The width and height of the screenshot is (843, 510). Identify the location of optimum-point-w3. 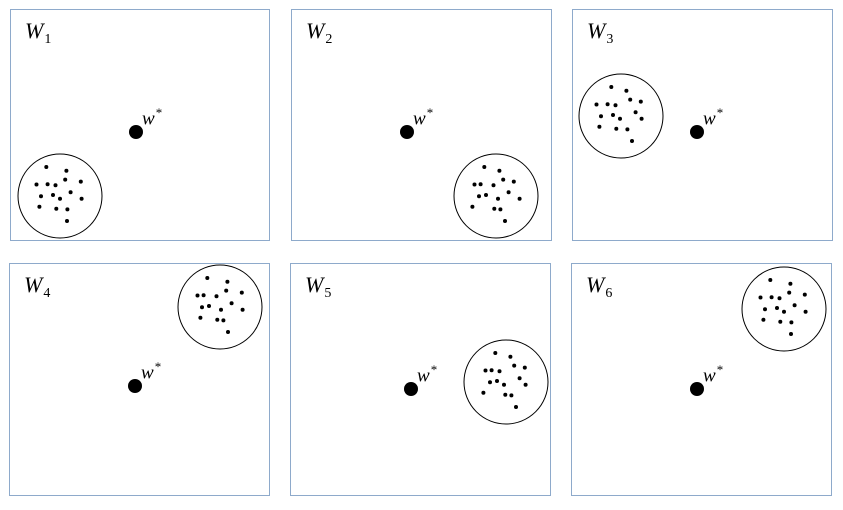
(697, 132).